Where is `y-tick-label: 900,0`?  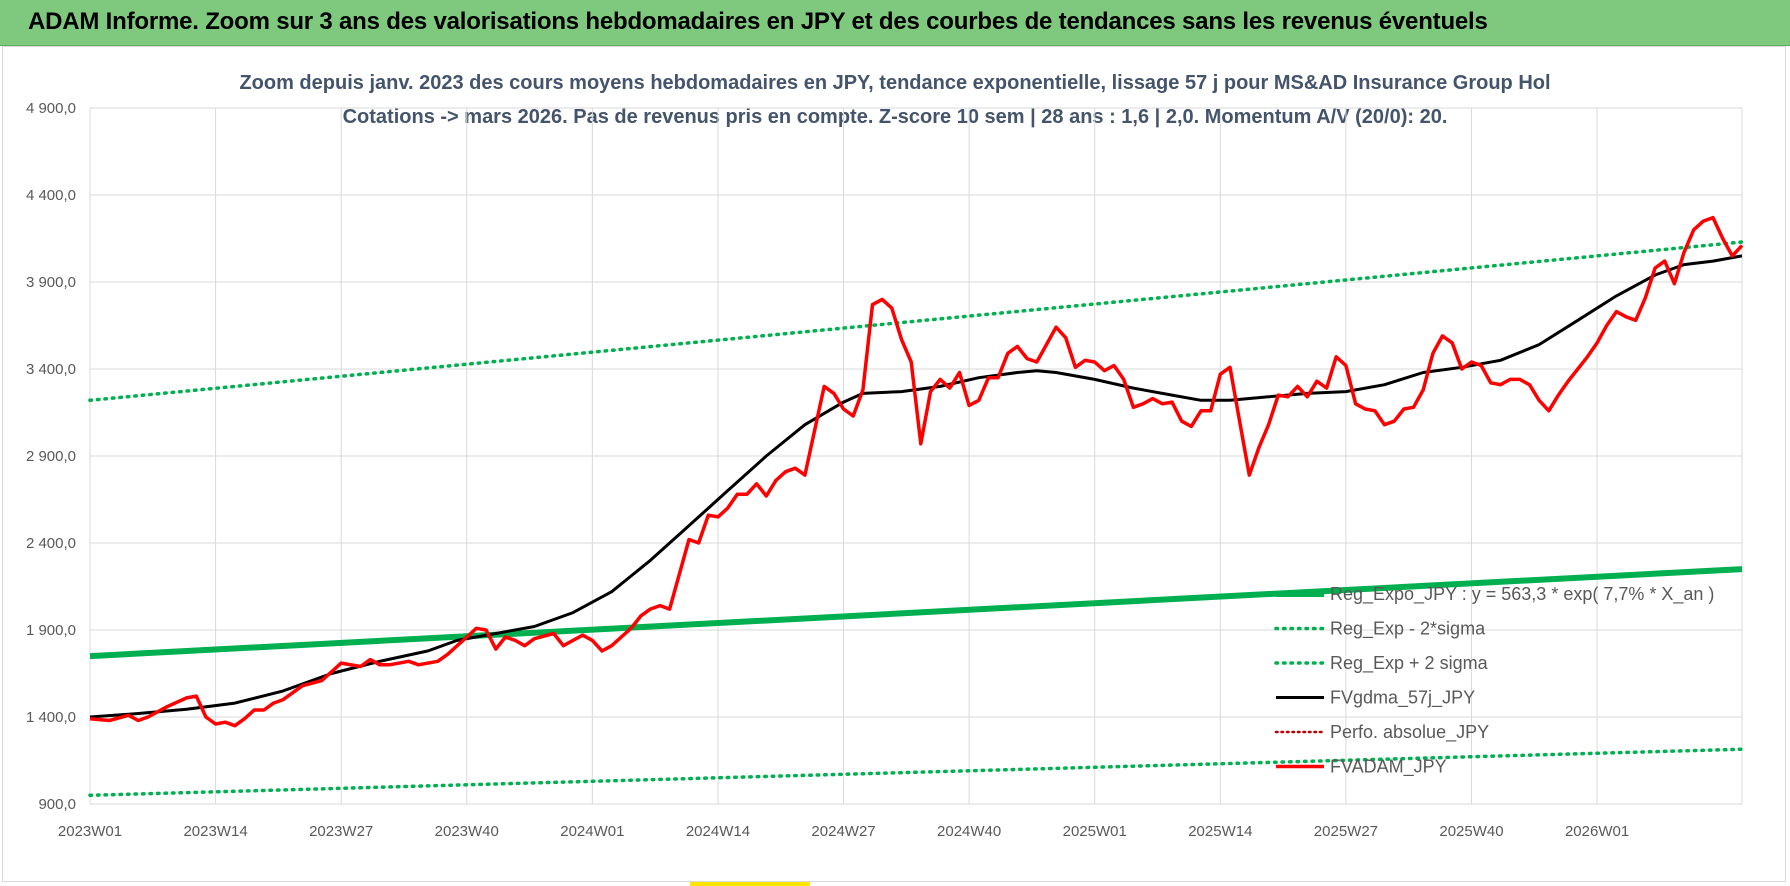
y-tick-label: 900,0 is located at coordinates (57, 804).